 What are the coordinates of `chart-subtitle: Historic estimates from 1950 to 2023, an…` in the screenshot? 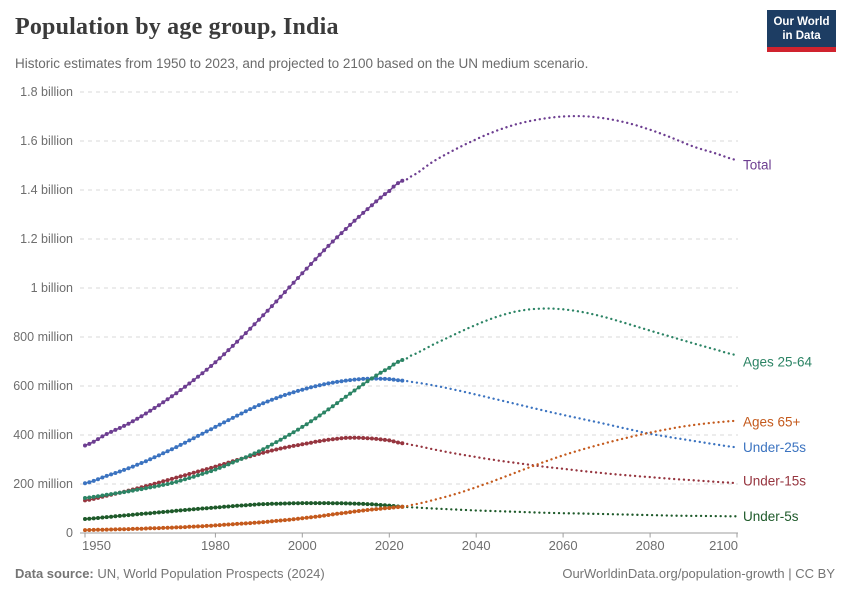 It's located at (302, 63).